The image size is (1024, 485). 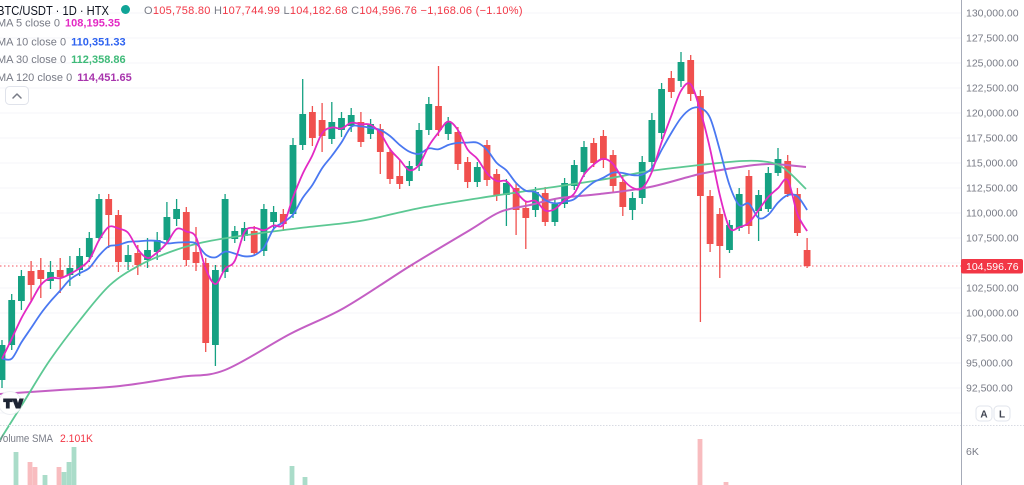 What do you see at coordinates (989, 364) in the screenshot?
I see `svg-text: 95,000.00` at bounding box center [989, 364].